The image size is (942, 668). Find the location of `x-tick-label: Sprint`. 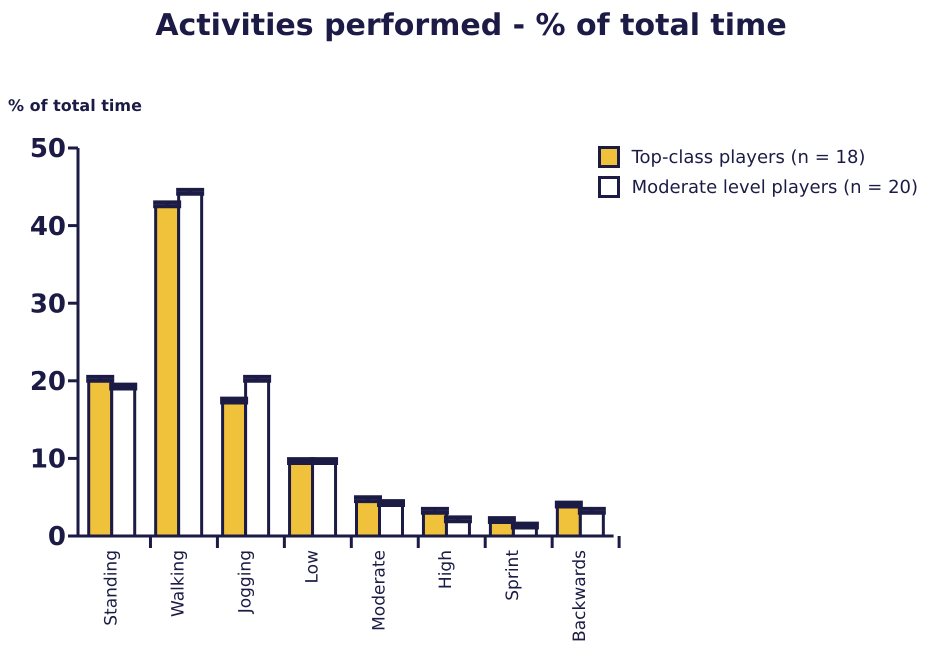

x-tick-label: Sprint is located at coordinates (513, 575).